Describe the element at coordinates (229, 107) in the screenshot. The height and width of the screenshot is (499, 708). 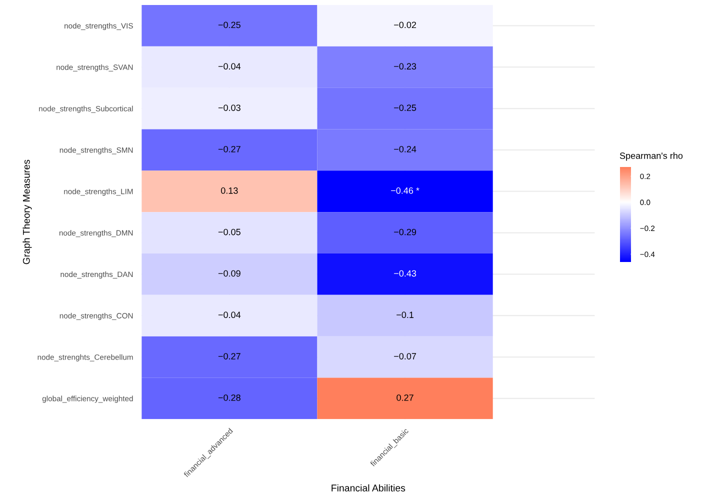
I see `data-label: −0.03` at that location.